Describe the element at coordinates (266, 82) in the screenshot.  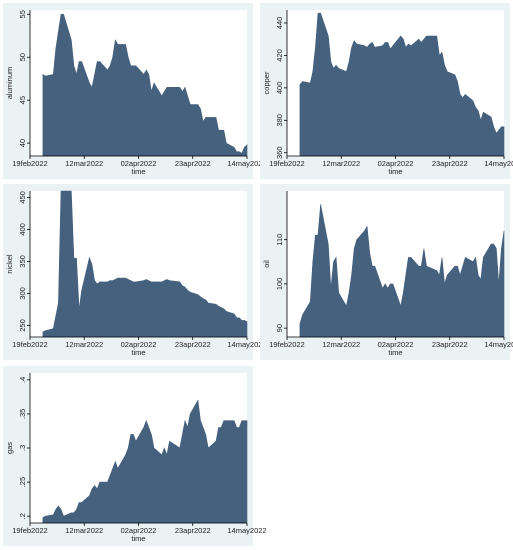
I see `copper-ylabel: copper` at that location.